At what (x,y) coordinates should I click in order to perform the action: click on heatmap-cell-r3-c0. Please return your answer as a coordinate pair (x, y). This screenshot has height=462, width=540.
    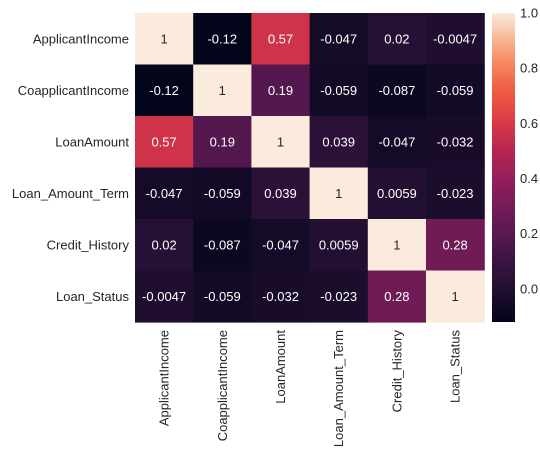
    Looking at the image, I should click on (164, 193).